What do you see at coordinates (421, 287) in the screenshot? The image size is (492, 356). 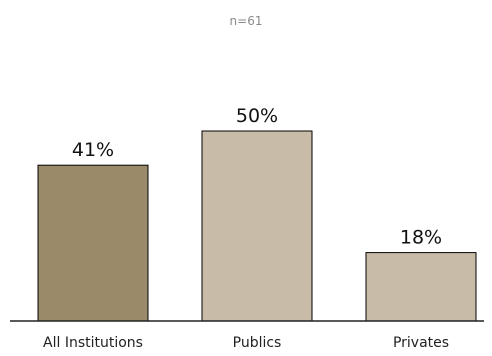 I see `bar-privates` at bounding box center [421, 287].